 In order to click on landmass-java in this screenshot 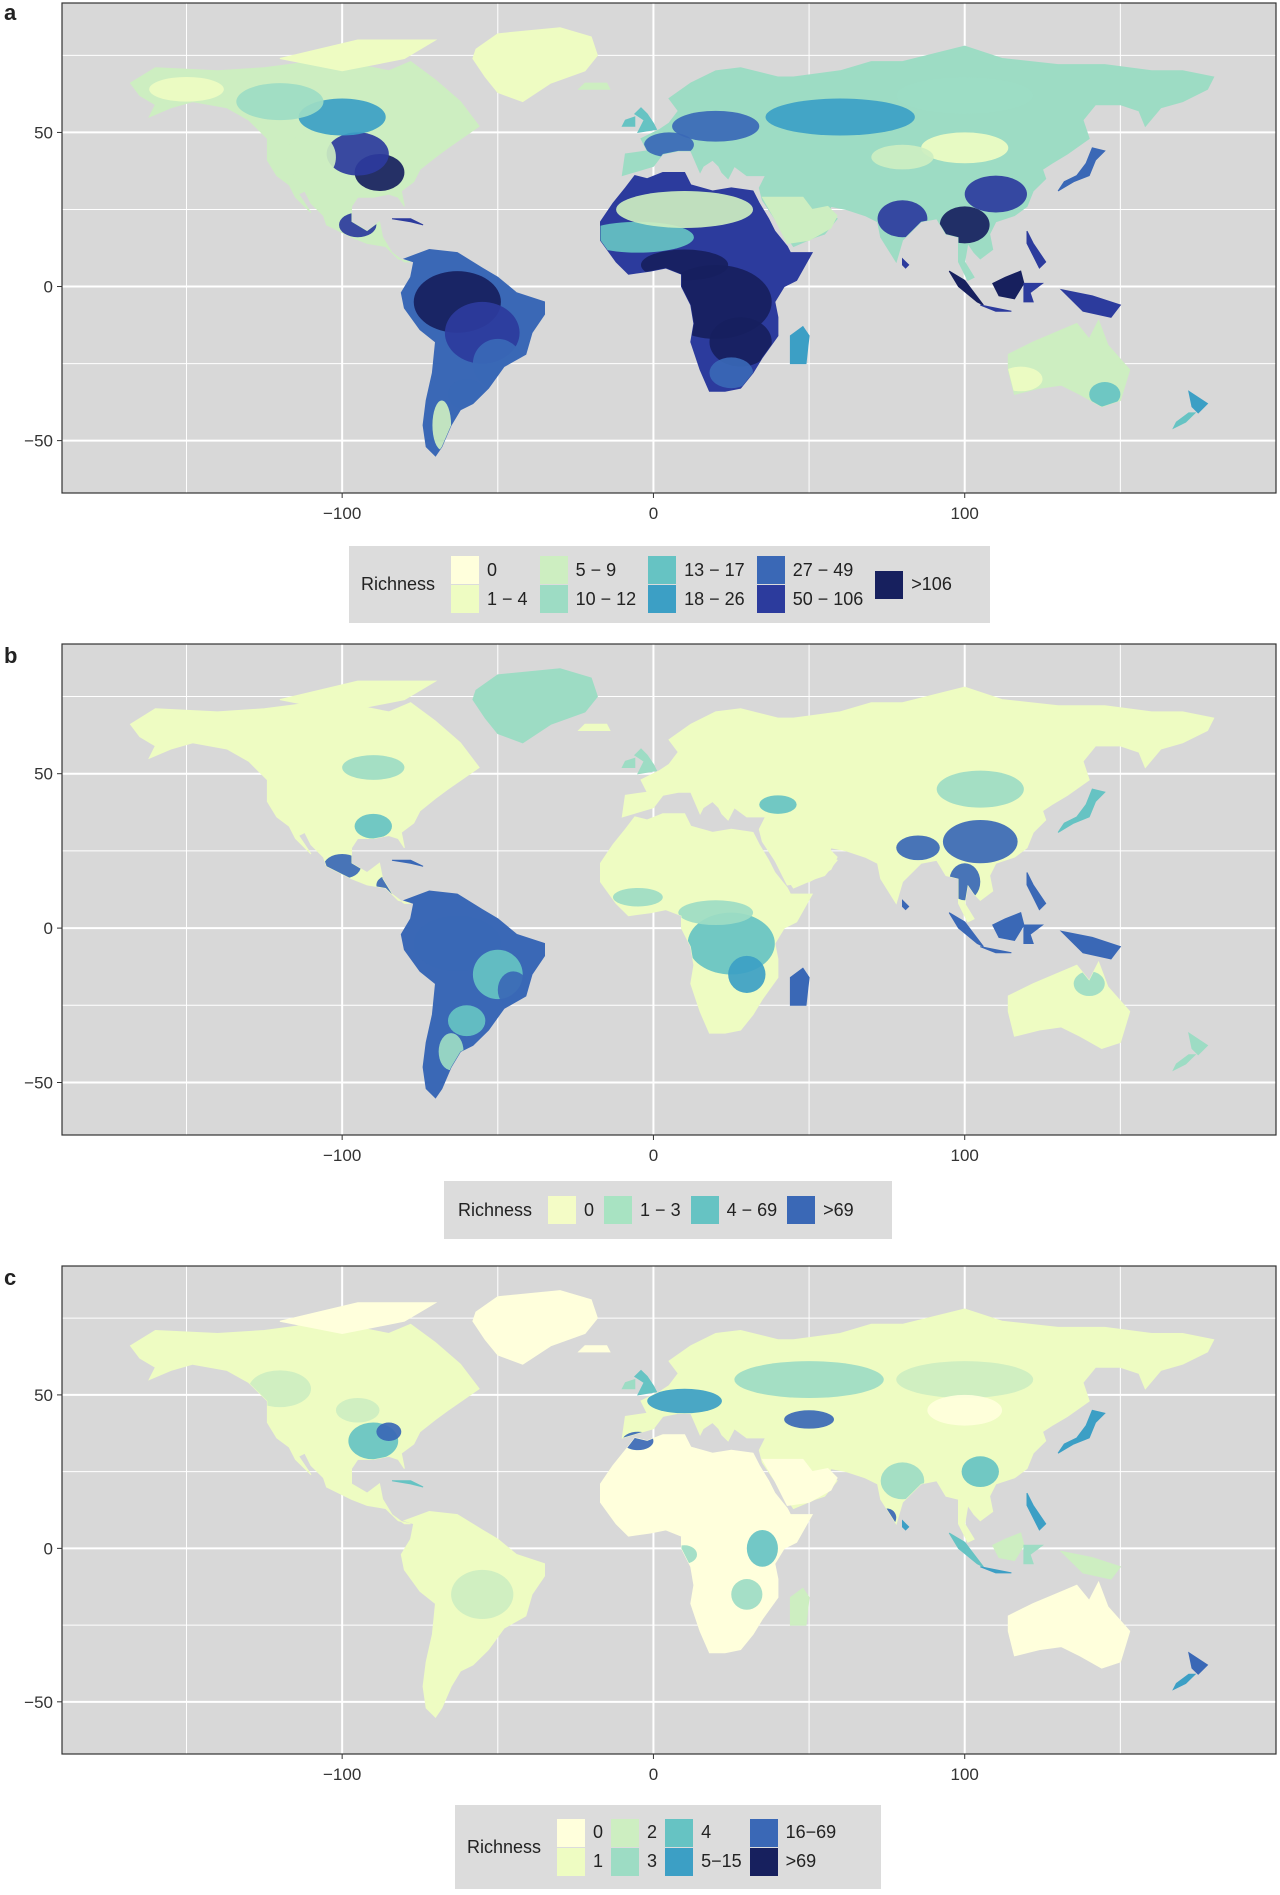, I will do `click(996, 1570)`.